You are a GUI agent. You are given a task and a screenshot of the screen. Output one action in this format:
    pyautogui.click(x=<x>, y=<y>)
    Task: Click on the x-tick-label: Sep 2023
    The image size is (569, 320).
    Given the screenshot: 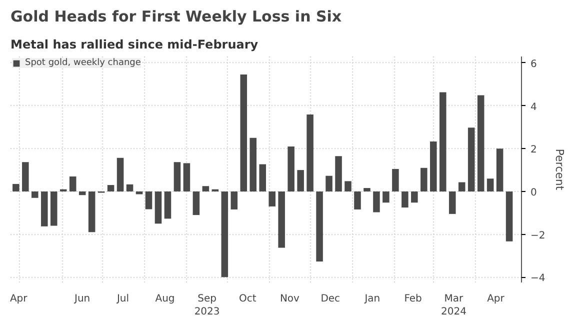 What is the action you would take?
    pyautogui.click(x=207, y=306)
    